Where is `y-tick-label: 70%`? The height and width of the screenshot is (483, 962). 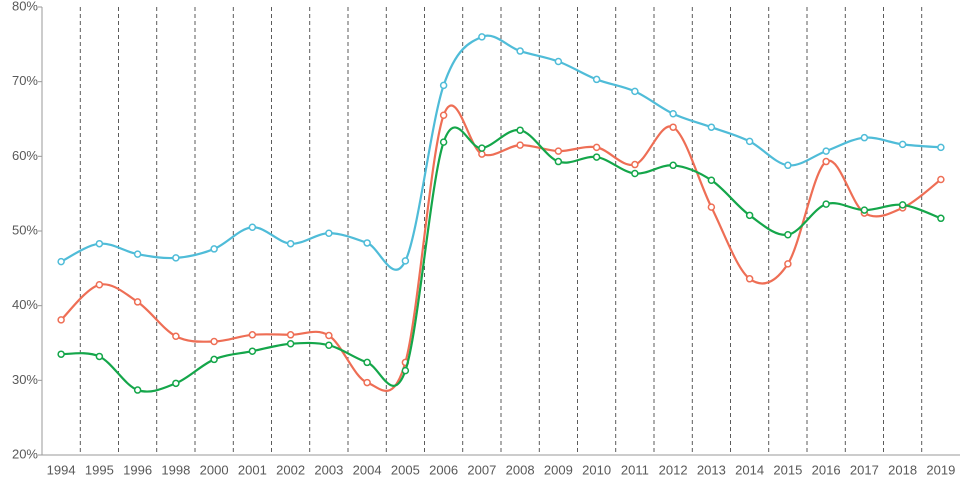 y-tick-label: 70% is located at coordinates (25, 80).